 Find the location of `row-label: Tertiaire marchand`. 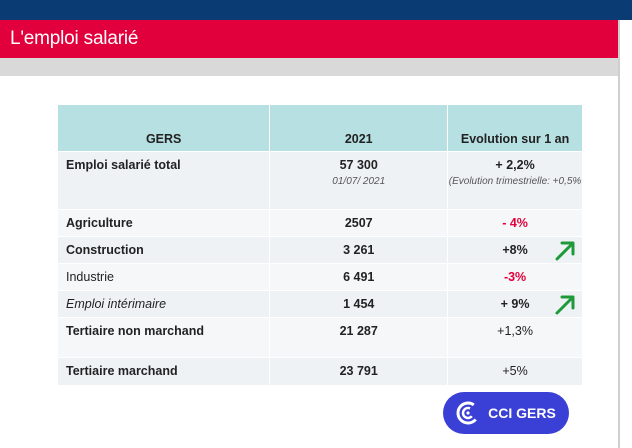

row-label: Tertiaire marchand is located at coordinates (164, 371).